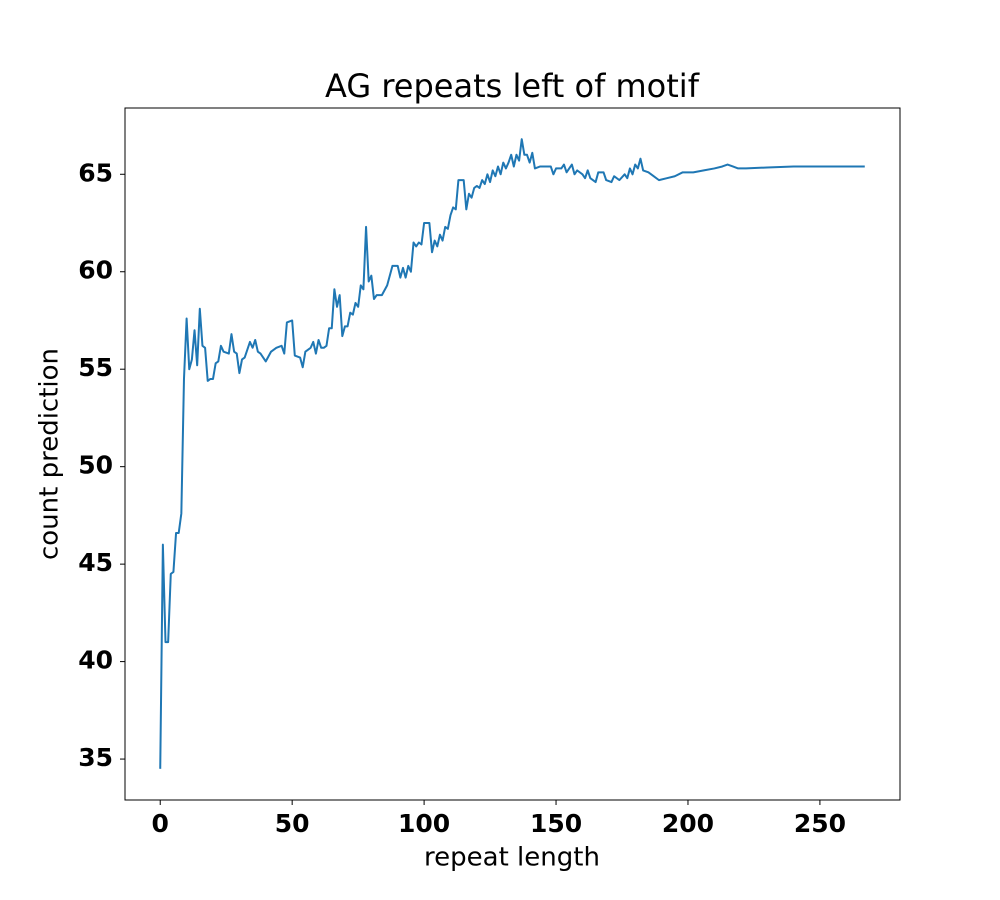 This screenshot has width=1000, height=900. What do you see at coordinates (512, 86) in the screenshot?
I see `chart-title: AG repeats left of motif` at bounding box center [512, 86].